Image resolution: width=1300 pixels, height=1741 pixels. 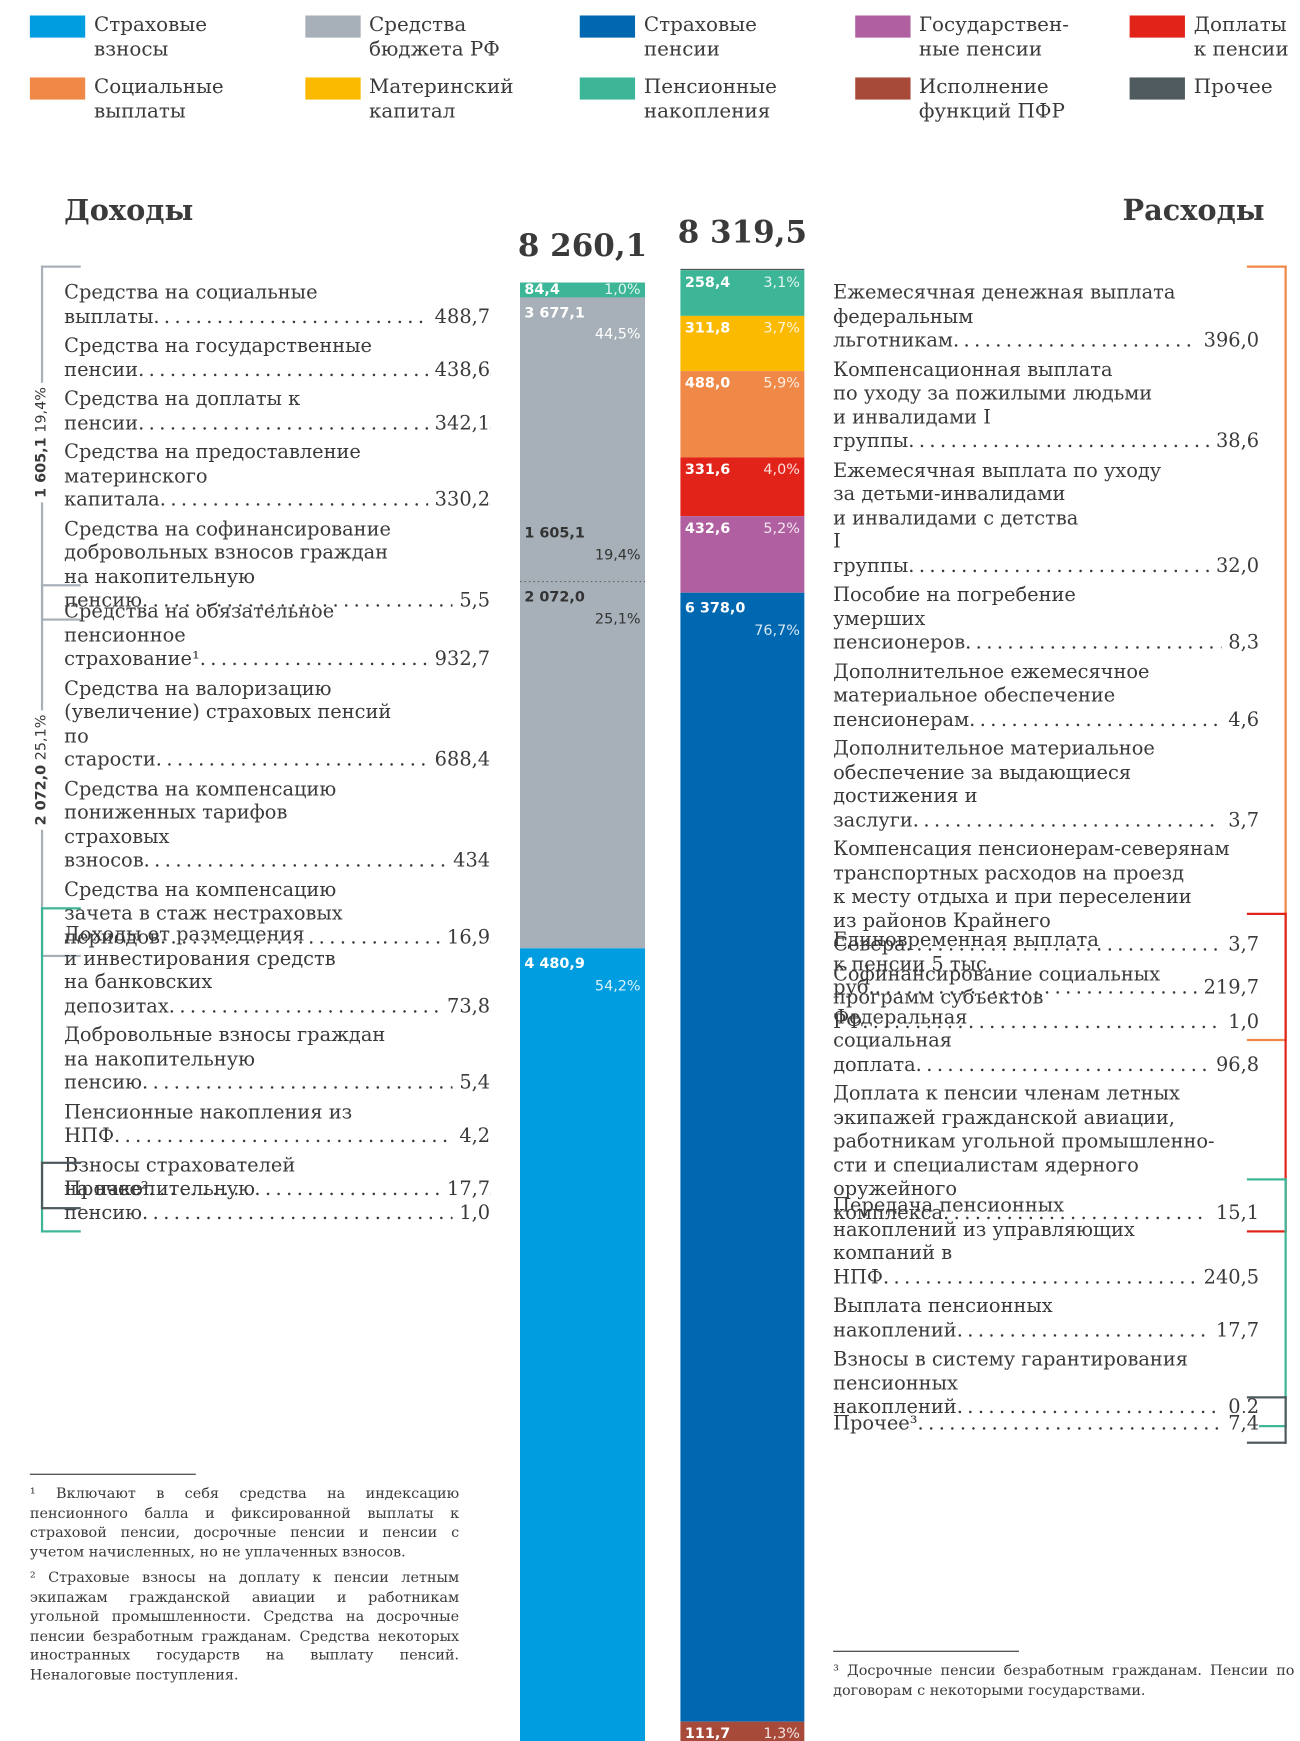 I want to click on item-value: 96,8, so click(x=1234, y=1065).